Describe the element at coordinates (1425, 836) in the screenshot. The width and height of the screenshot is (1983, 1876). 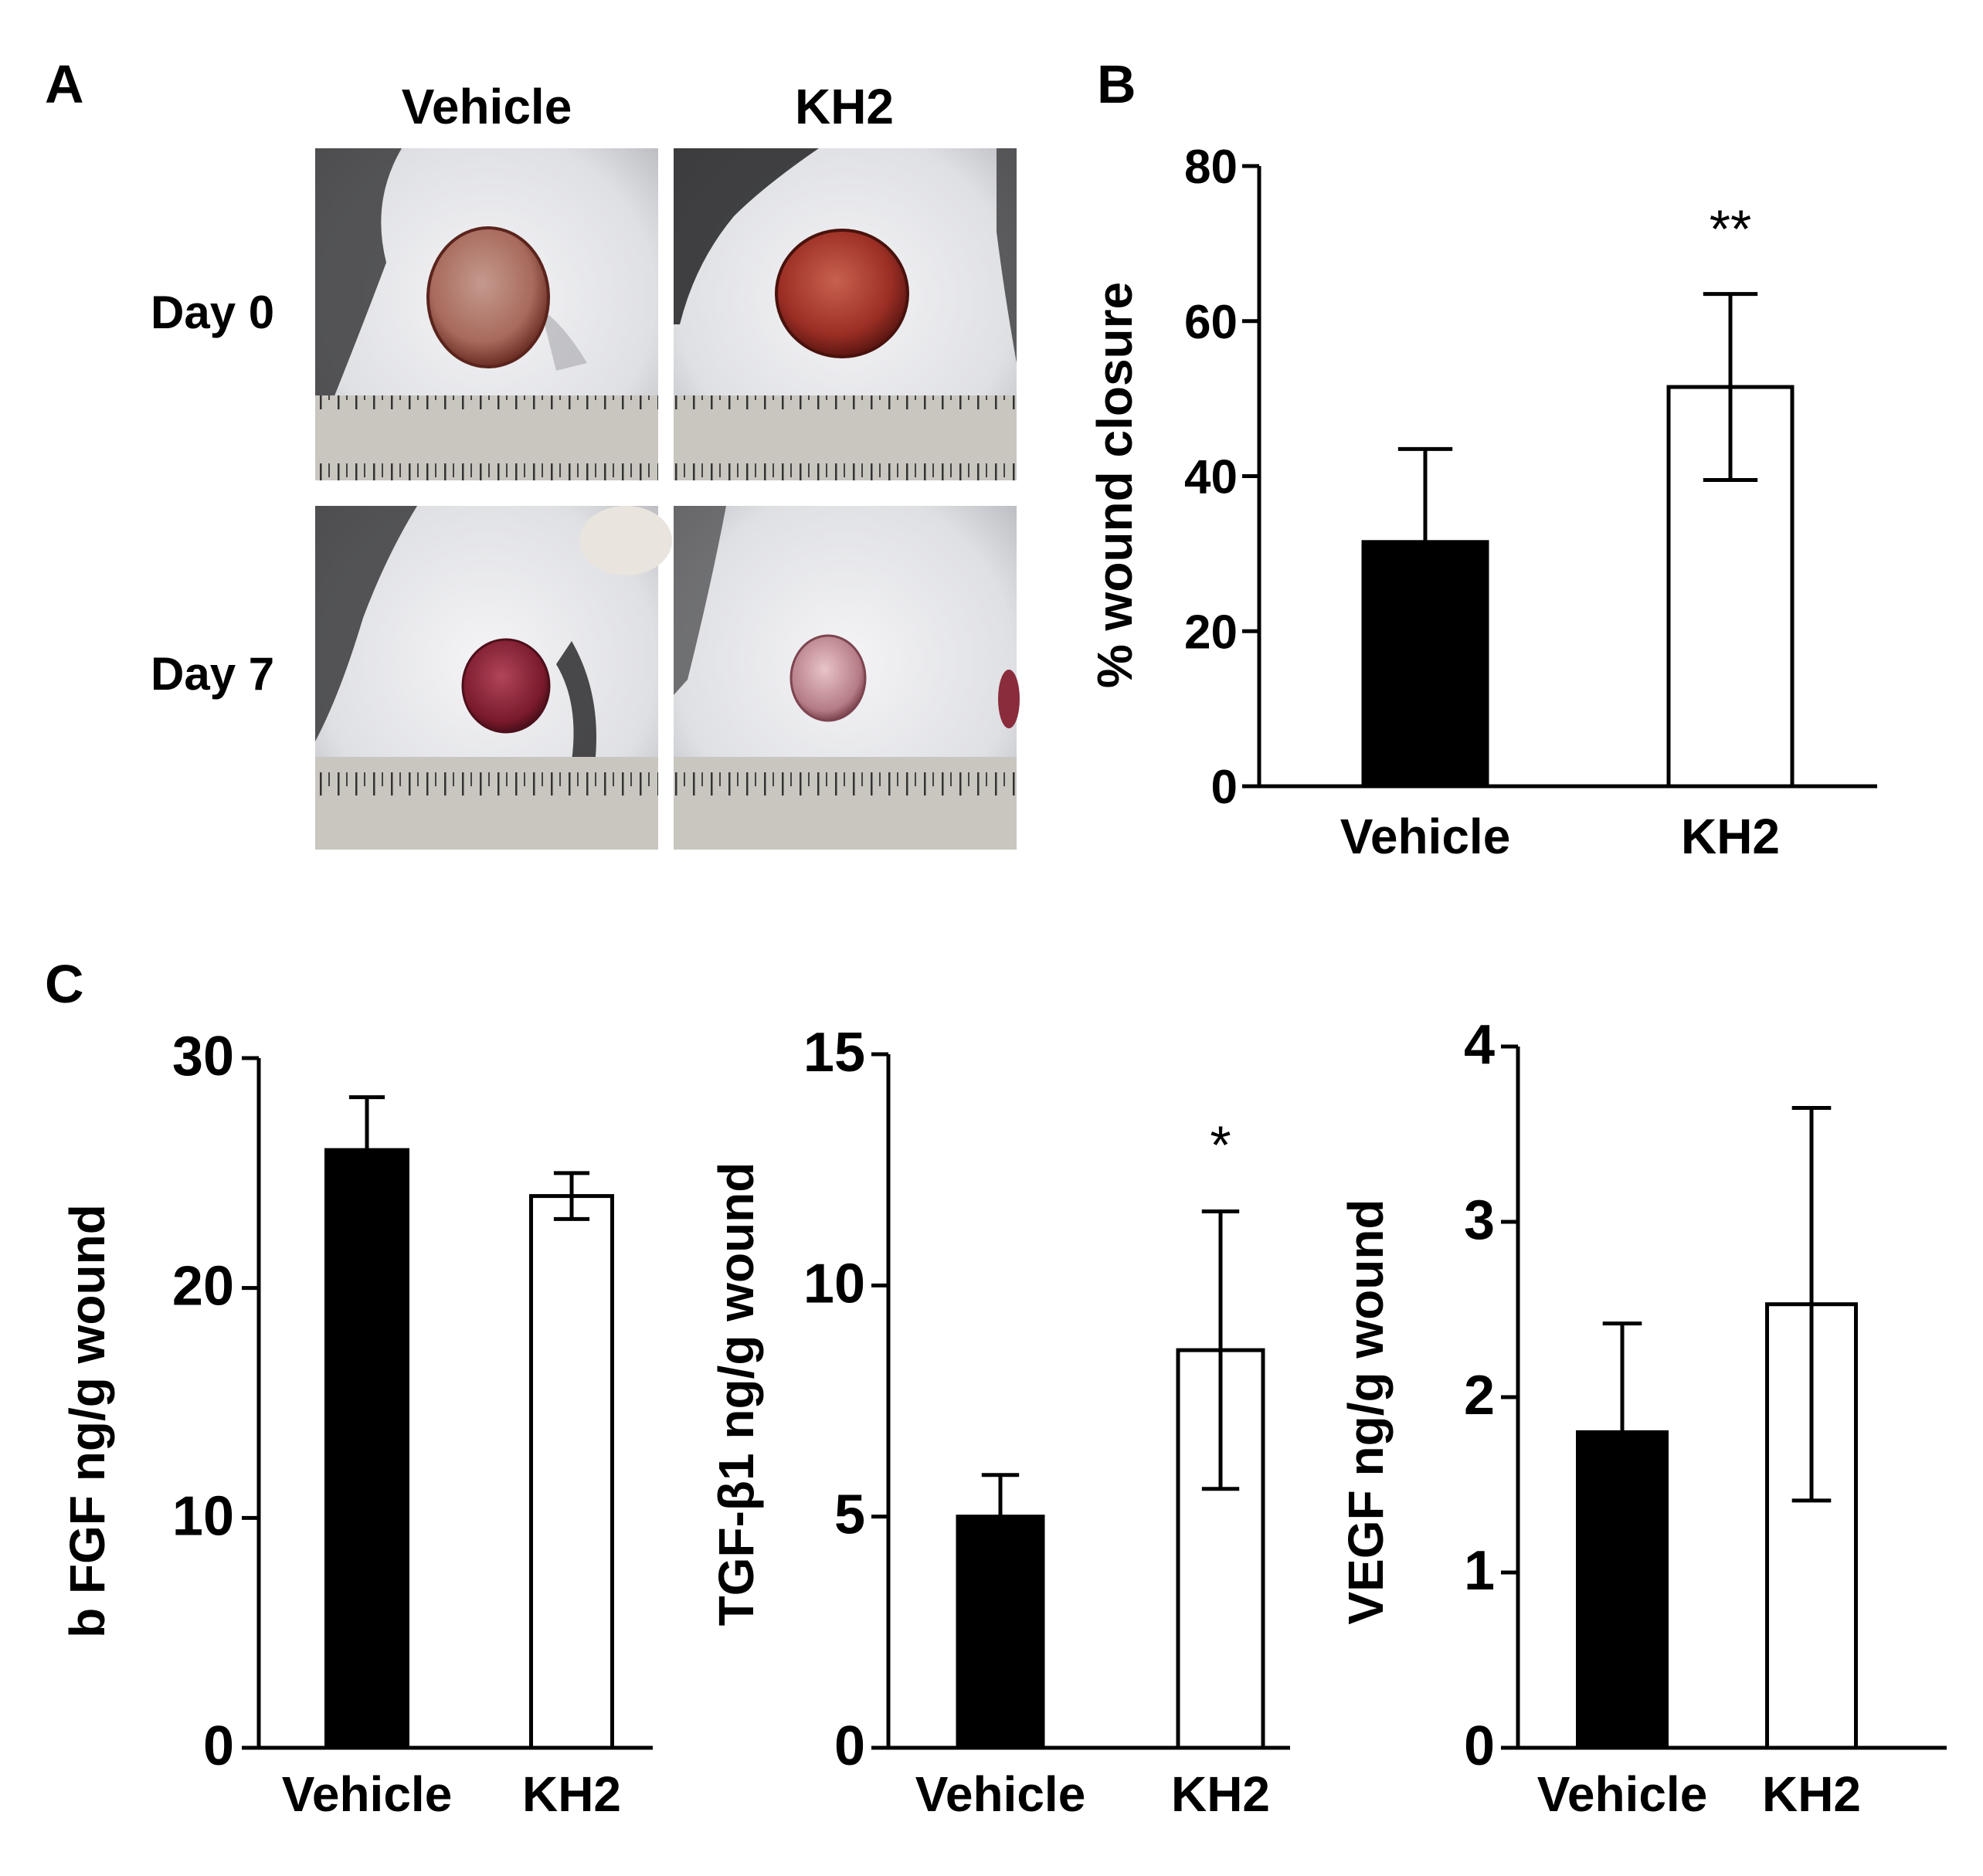
I see `chart-b-category-label: Vehicle` at that location.